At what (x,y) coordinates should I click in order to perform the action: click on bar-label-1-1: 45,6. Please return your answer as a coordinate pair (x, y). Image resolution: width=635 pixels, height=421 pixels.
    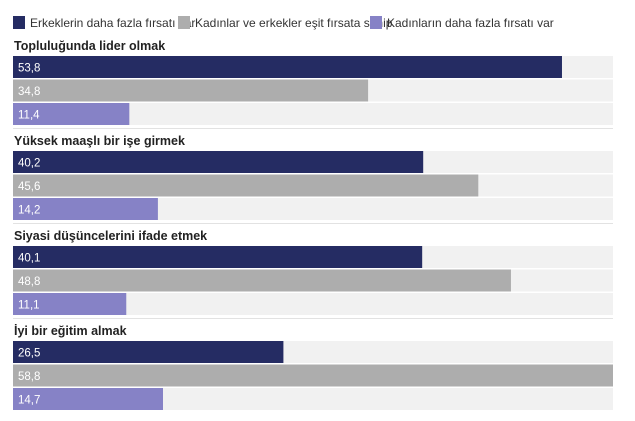
    Looking at the image, I should click on (29, 187).